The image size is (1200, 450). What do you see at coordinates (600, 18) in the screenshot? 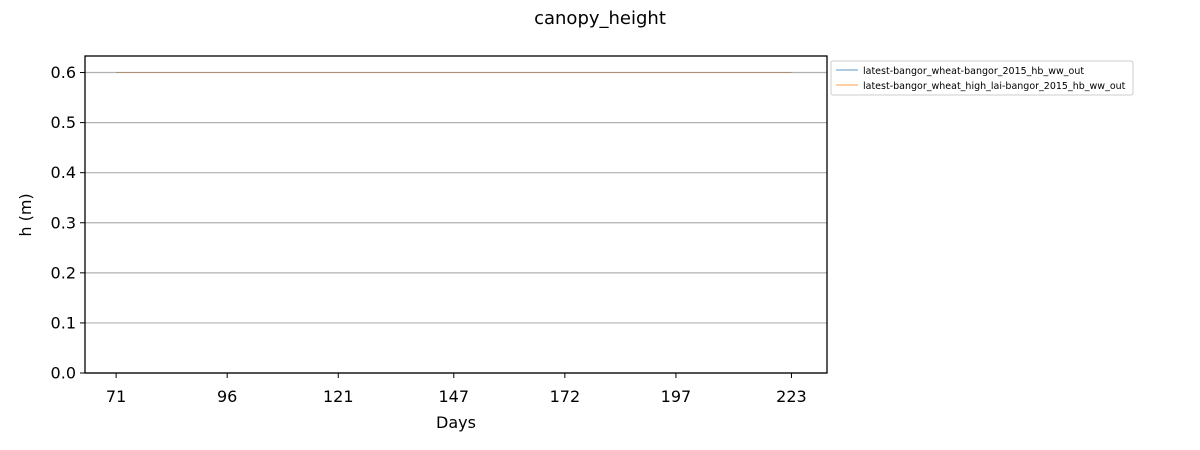
I see `chart-title: canopy_height` at bounding box center [600, 18].